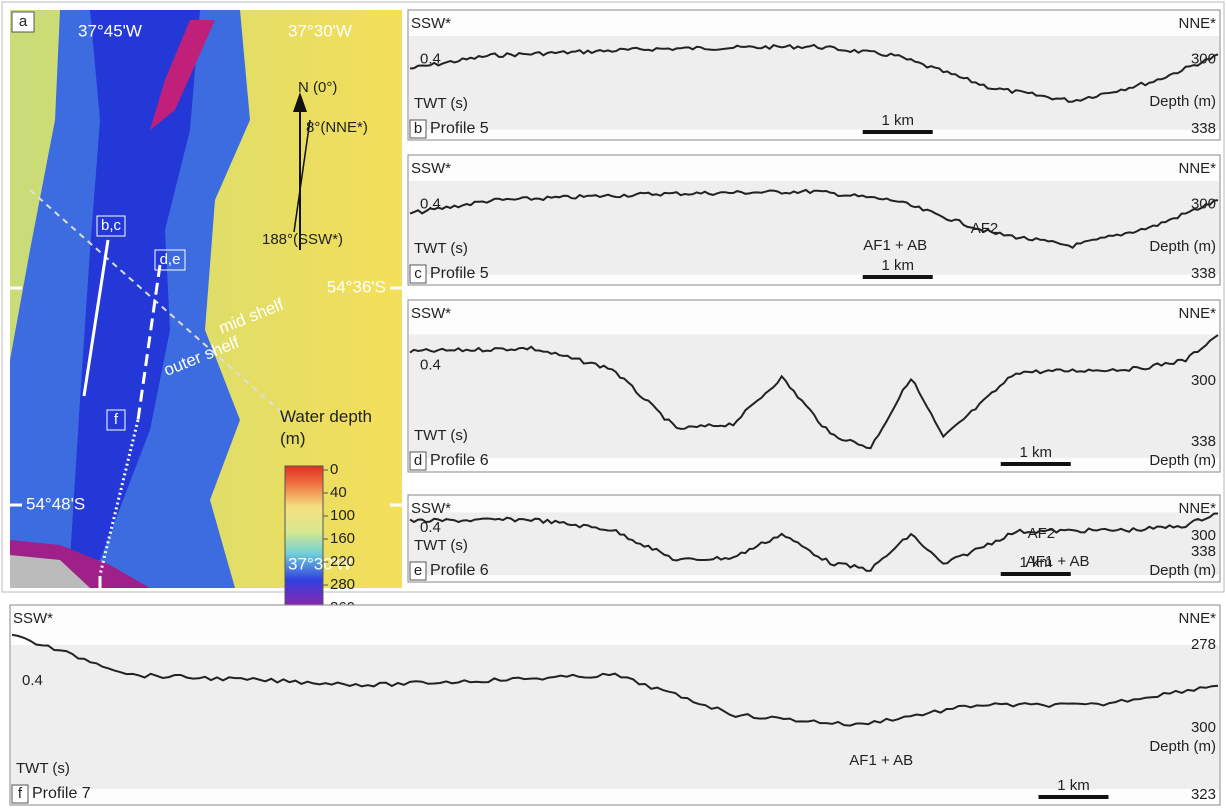  What do you see at coordinates (317, 87) in the screenshot?
I see `north-label: N (0°)` at bounding box center [317, 87].